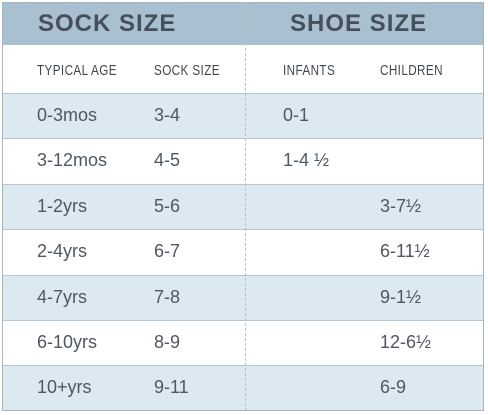  I want to click on table-cell: 0-3mos, so click(67, 115).